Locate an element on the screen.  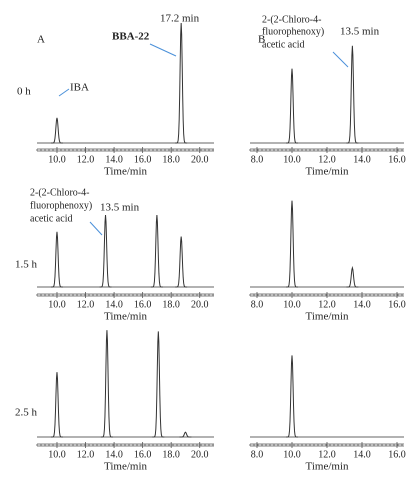
row-label: 2.5 h is located at coordinates (26, 413).